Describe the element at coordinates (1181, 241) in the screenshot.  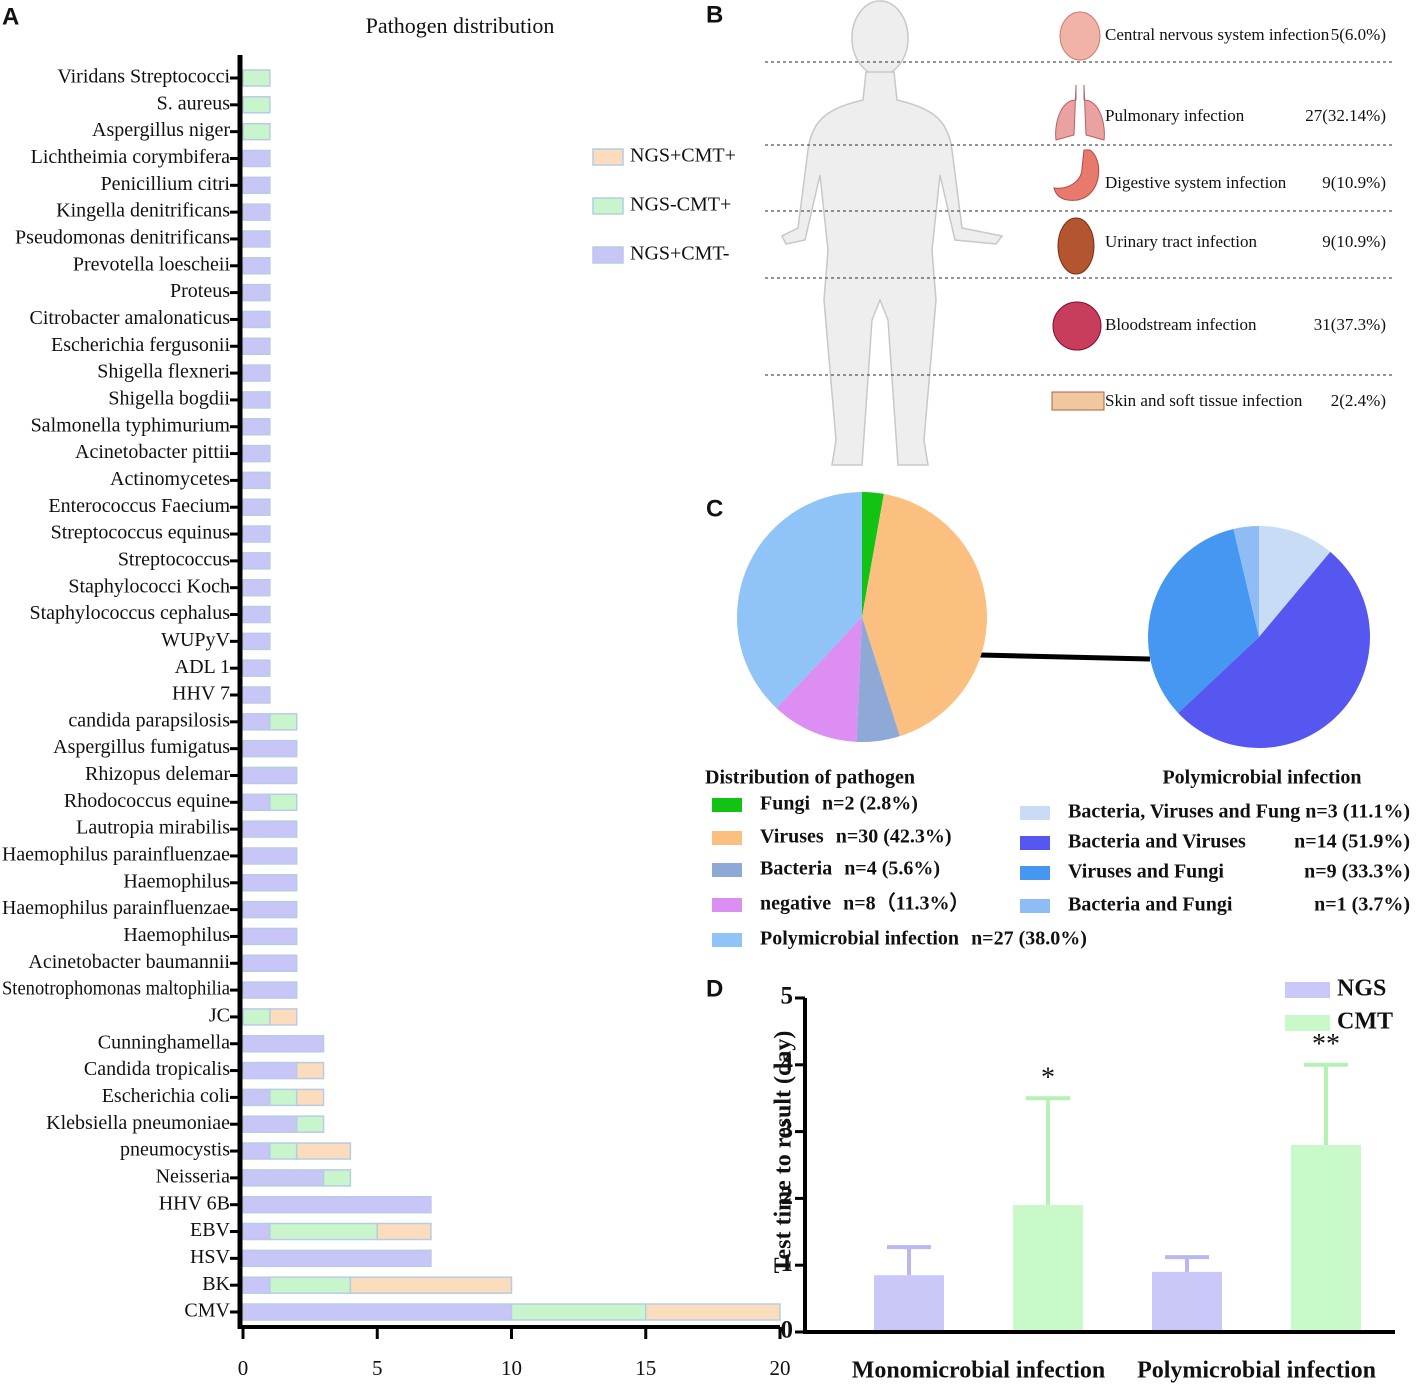
I see `site-label: Urinary tract infection` at that location.